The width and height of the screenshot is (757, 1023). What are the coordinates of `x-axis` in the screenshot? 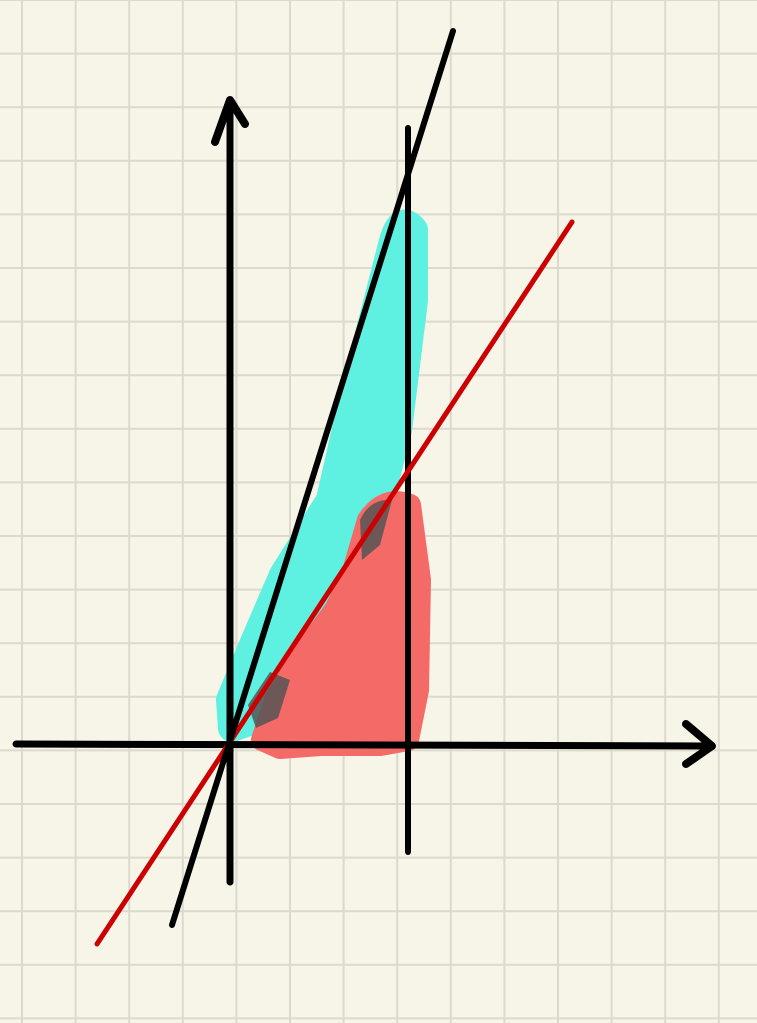 It's located at (364, 745).